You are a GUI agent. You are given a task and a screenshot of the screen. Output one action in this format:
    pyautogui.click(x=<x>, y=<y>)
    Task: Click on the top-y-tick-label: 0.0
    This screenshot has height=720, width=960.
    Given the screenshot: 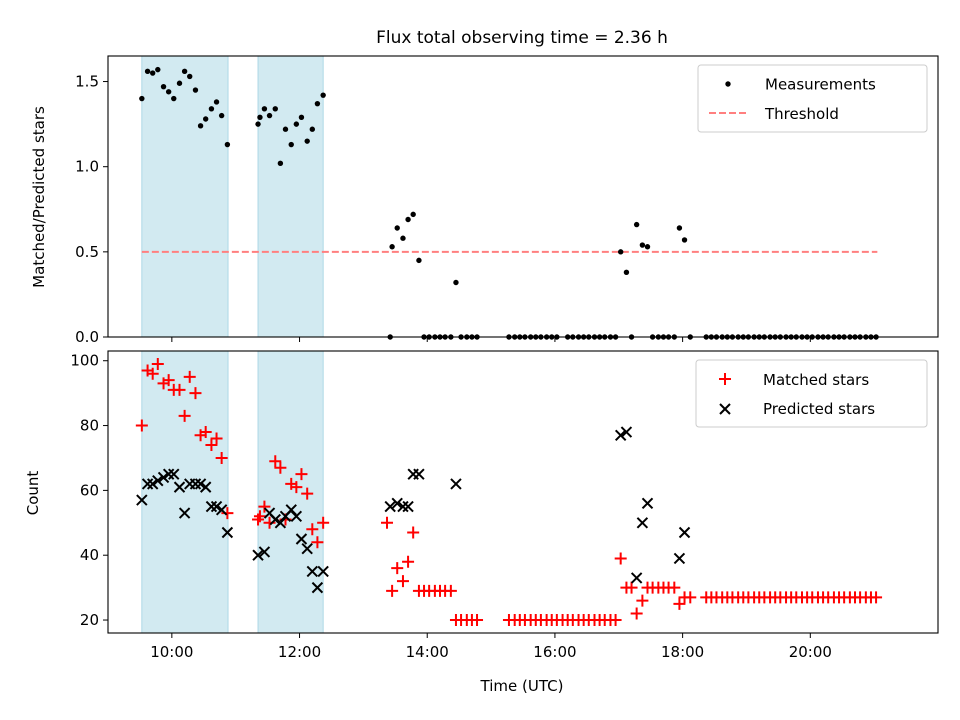 What is the action you would take?
    pyautogui.click(x=87, y=337)
    